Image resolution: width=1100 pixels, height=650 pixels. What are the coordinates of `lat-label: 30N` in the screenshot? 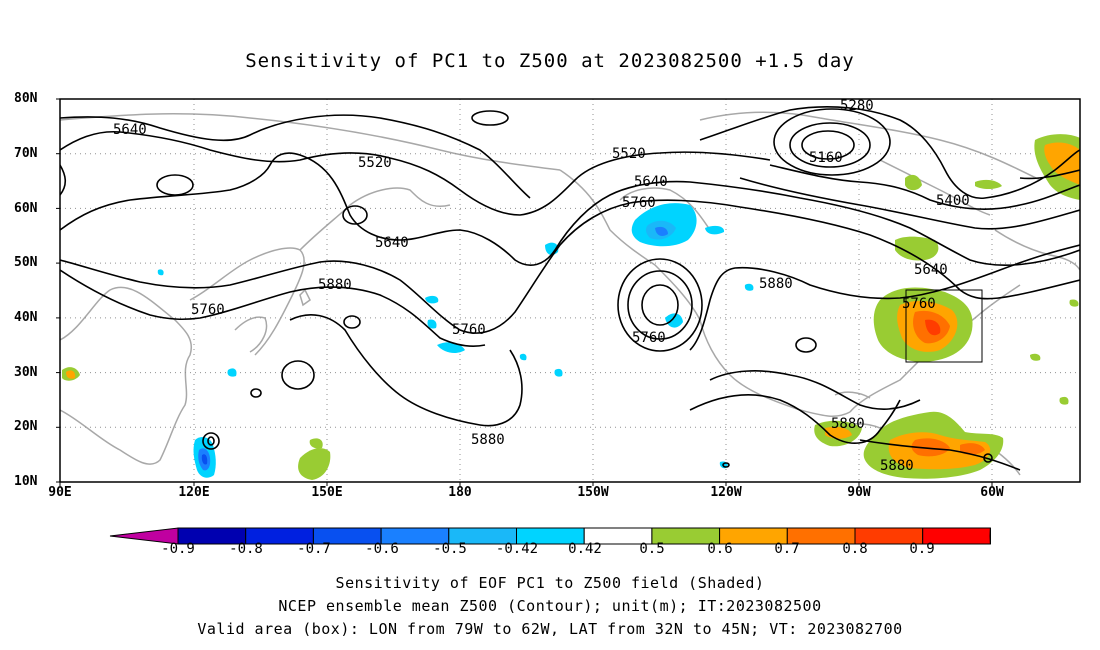 It's located at (26, 372).